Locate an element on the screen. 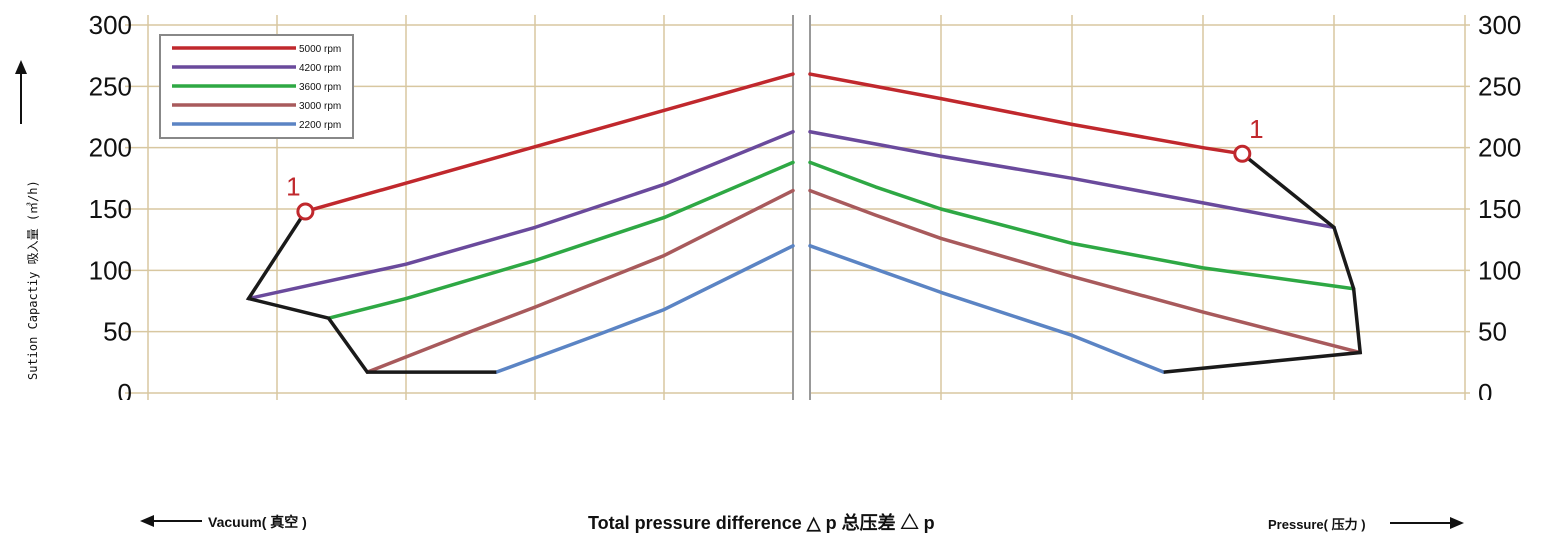 The height and width of the screenshot is (537, 1543). pressure-arrow-head is located at coordinates (1457, 523).